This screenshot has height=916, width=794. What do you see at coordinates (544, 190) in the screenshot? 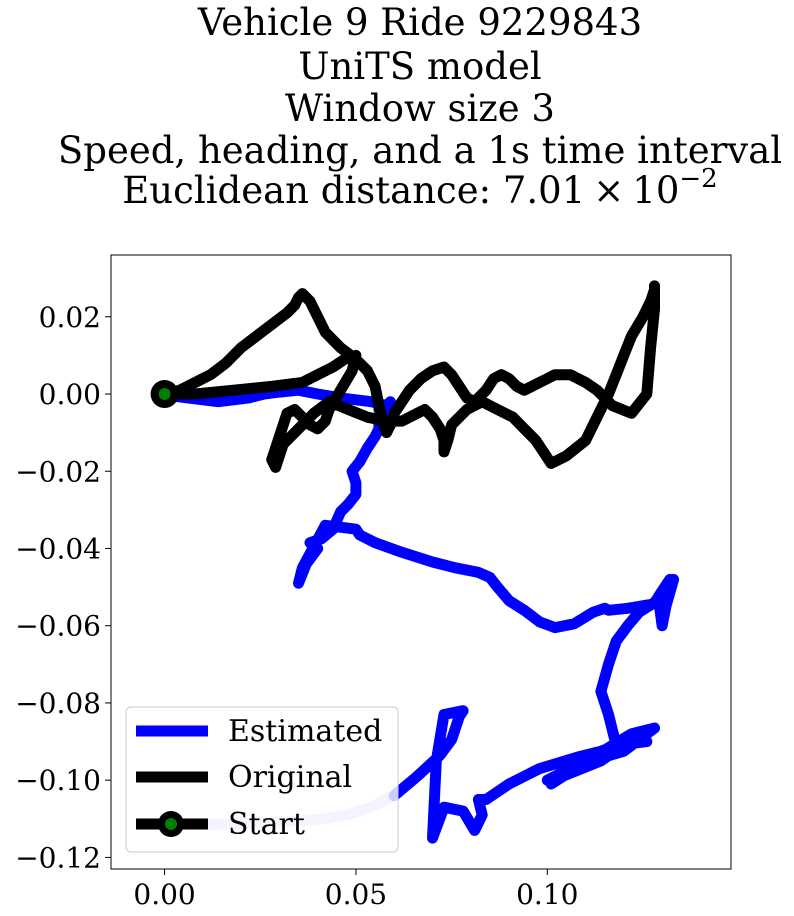
I see `title-distance-mantissa: 7.01` at bounding box center [544, 190].